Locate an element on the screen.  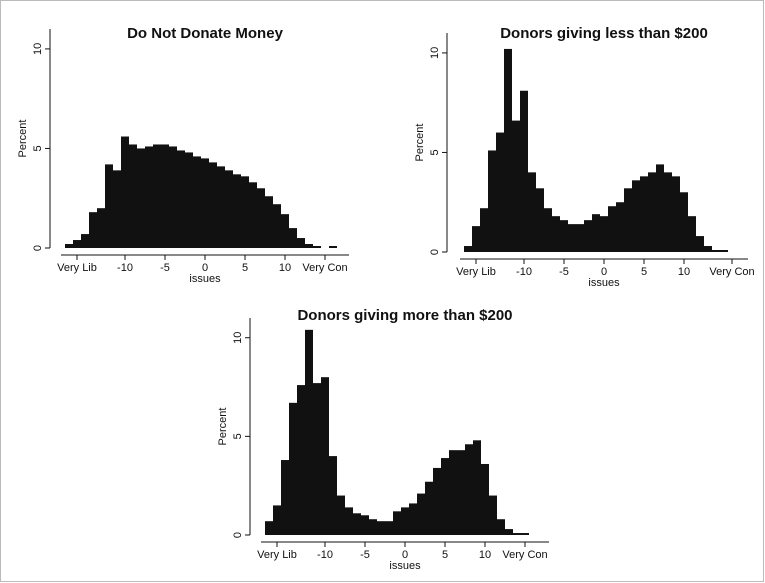
chart-title: Do Not Donate Money is located at coordinates (205, 33).